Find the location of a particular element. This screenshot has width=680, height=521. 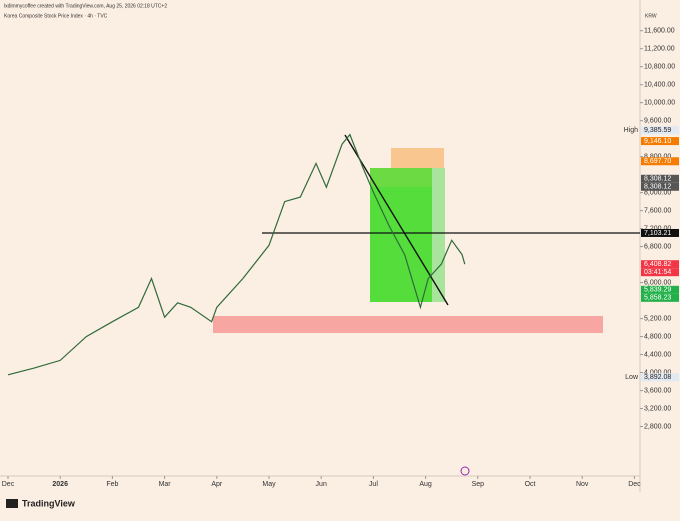

footer is located at coordinates (340, 504).